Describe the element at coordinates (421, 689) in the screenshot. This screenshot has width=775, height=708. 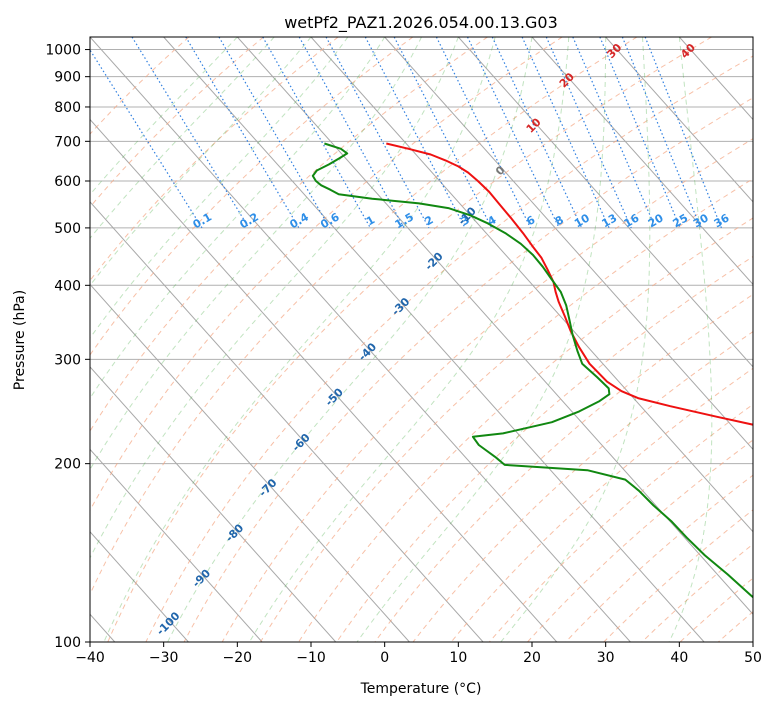
I see `x-axis-label: Temperature (°C)` at that location.